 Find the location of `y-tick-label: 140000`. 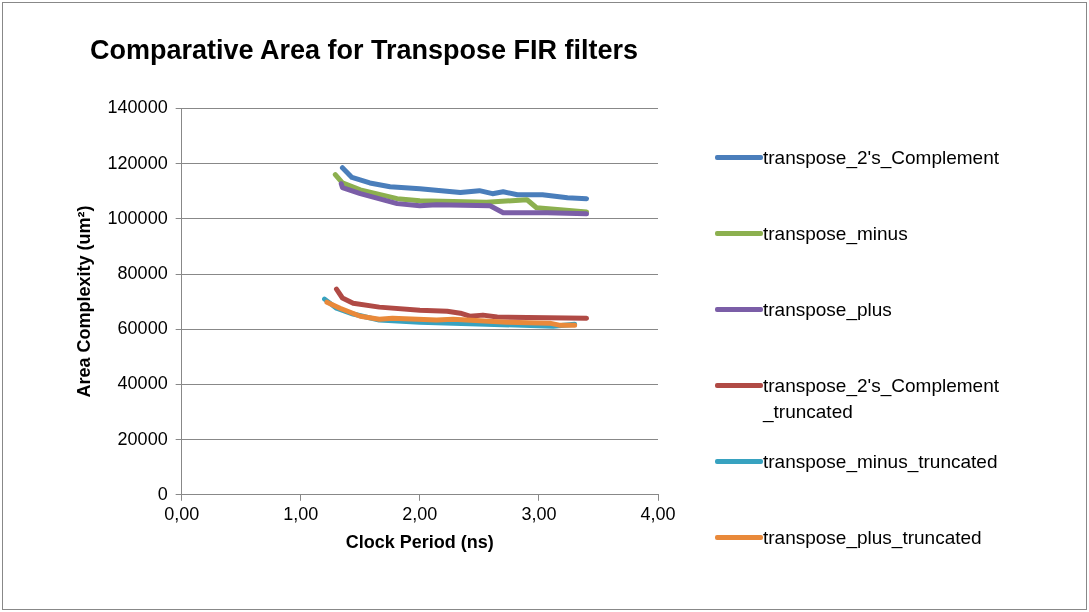

y-tick-label: 140000 is located at coordinates (137, 107).